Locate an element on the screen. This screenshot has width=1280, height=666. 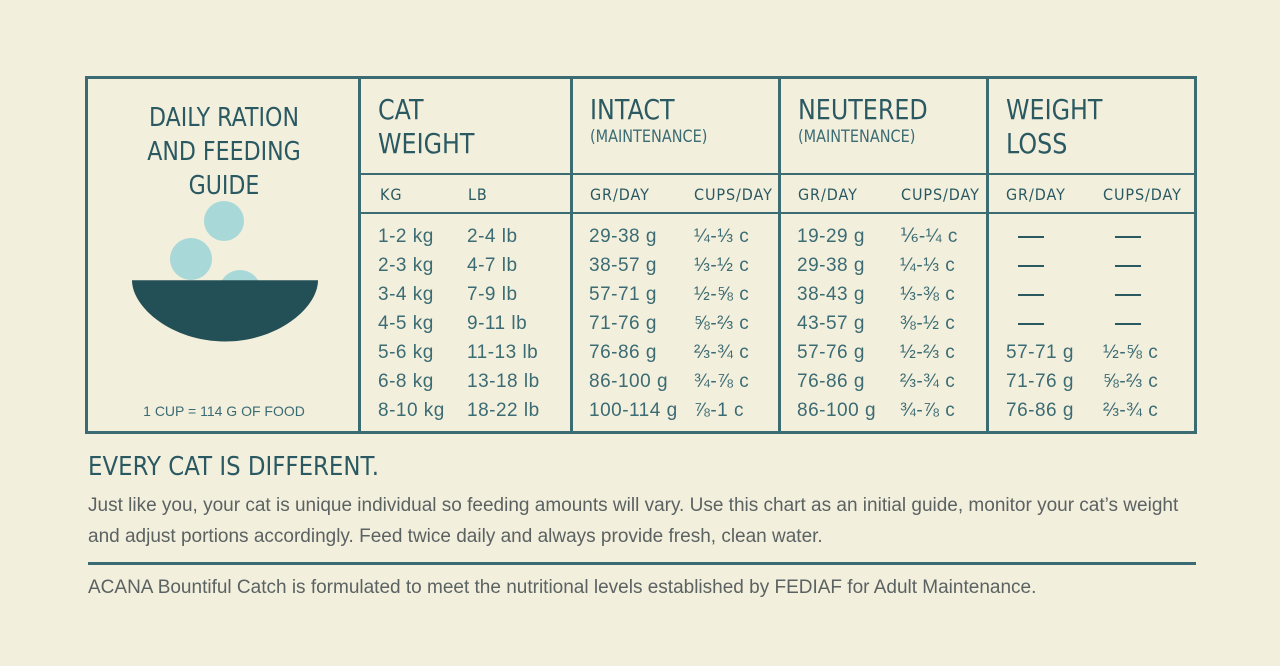
table-cell-loss-cups: ⅔-¾ c is located at coordinates (1131, 410).